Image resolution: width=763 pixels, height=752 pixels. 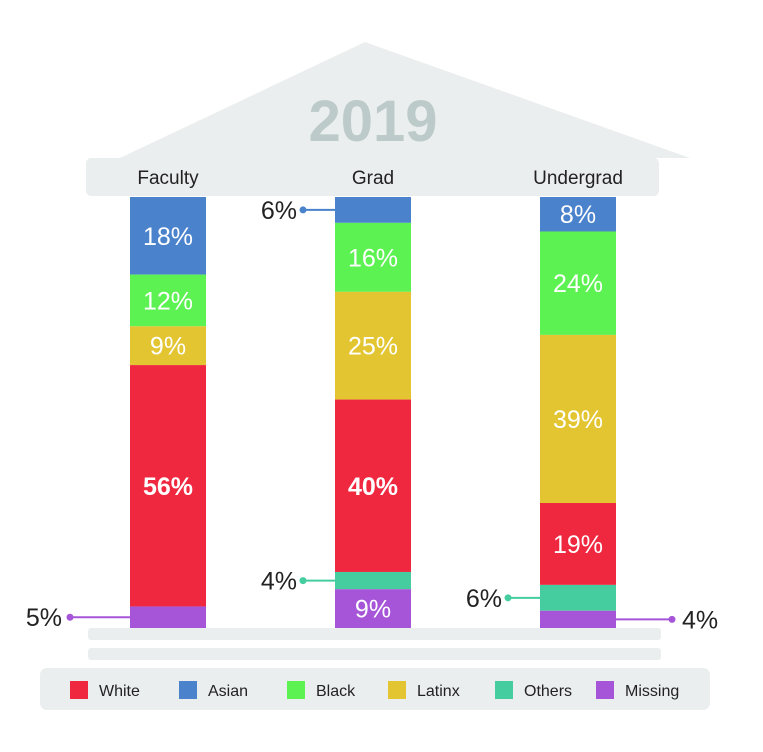 What do you see at coordinates (508, 598) in the screenshot?
I see `callout-dot-undergrad-others` at bounding box center [508, 598].